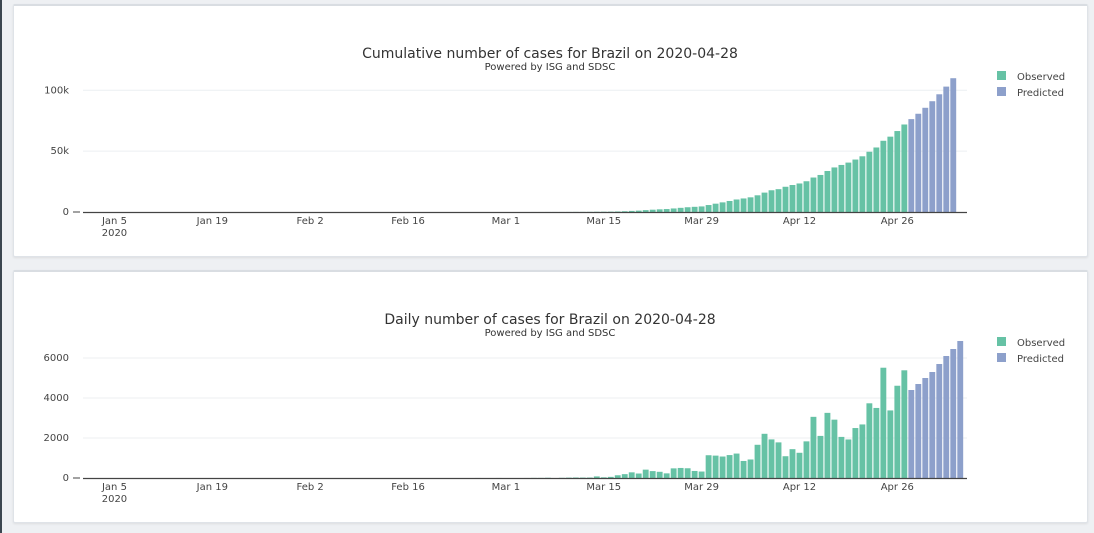 The height and width of the screenshot is (533, 1094). I want to click on window-edge, so click(1, 266).